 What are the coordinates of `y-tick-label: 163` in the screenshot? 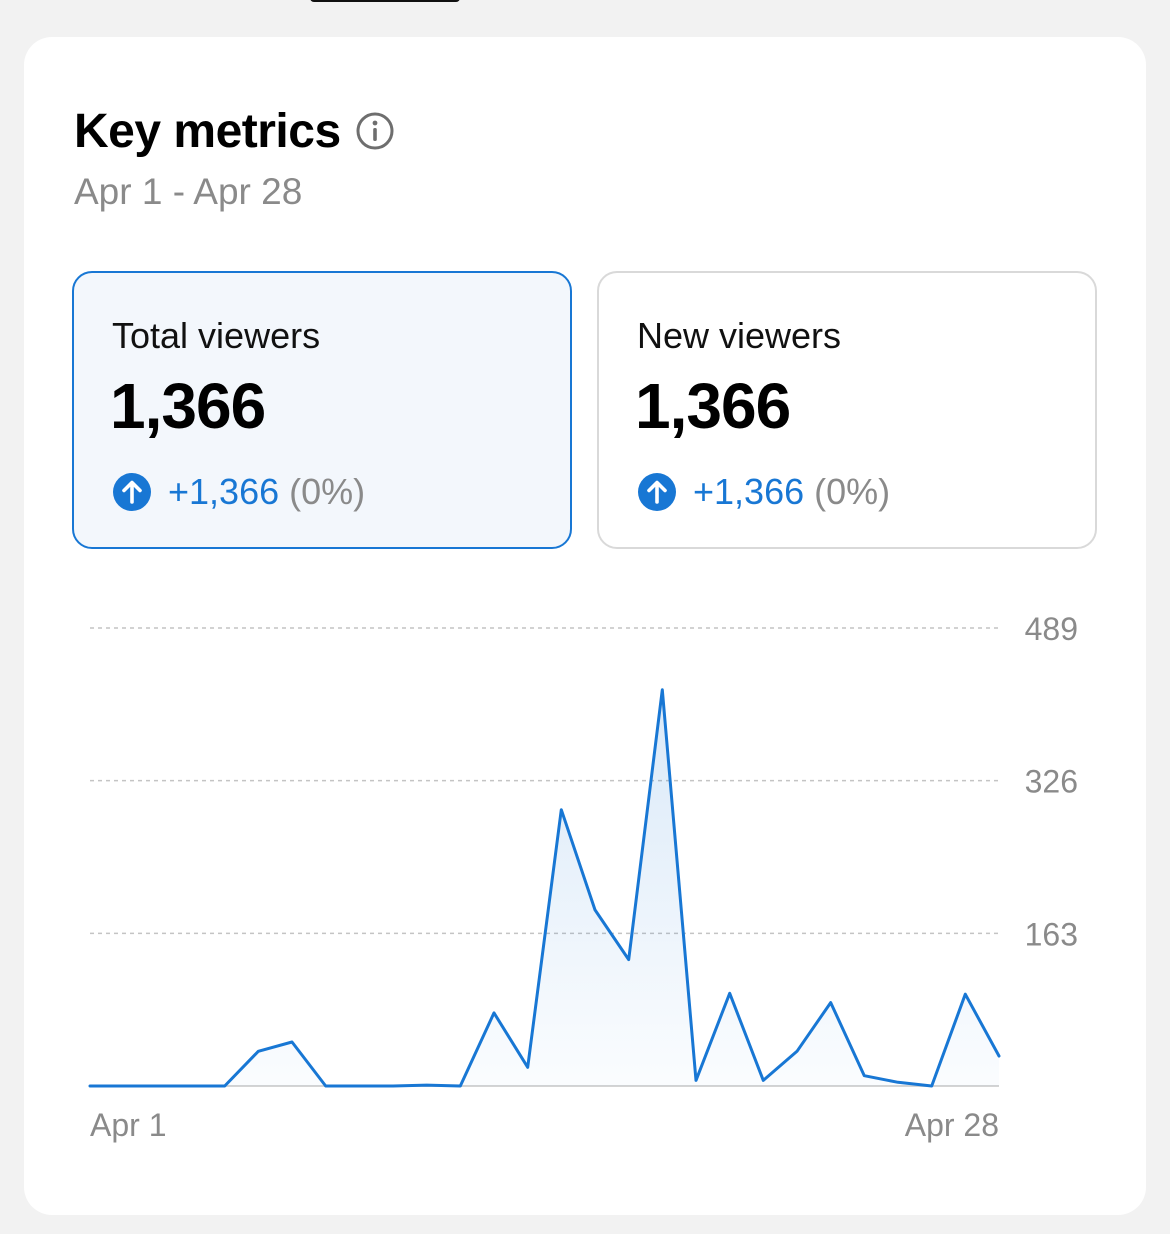 It's located at (1051, 934).